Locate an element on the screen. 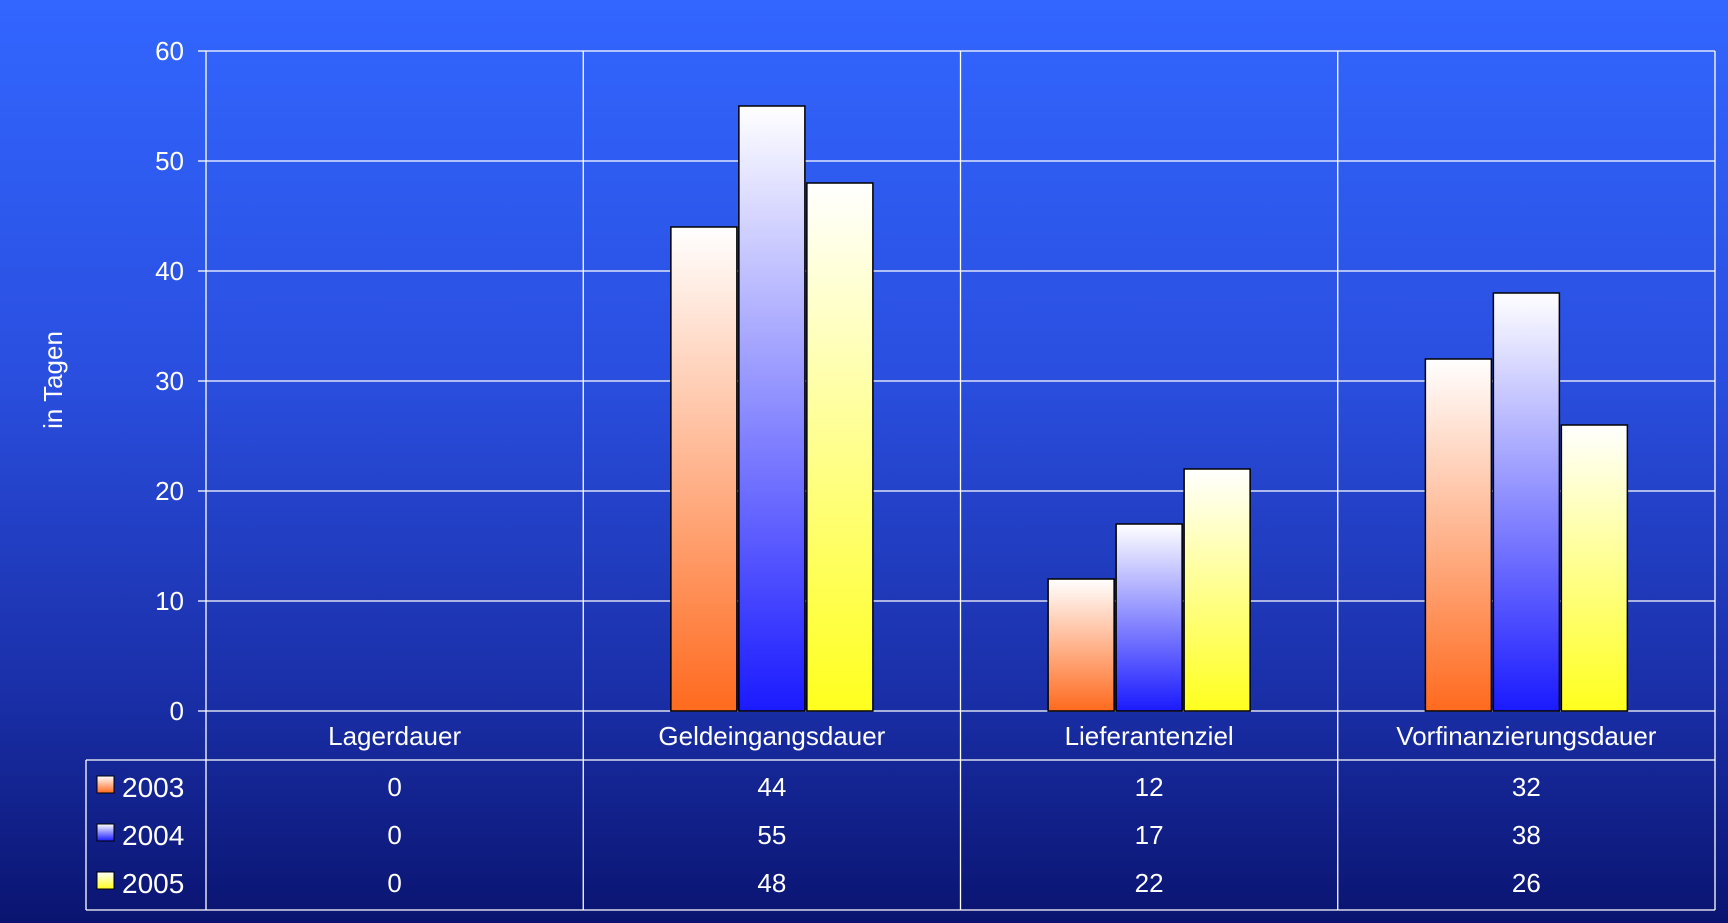  y-tick-label-40: 40 is located at coordinates (169, 271).